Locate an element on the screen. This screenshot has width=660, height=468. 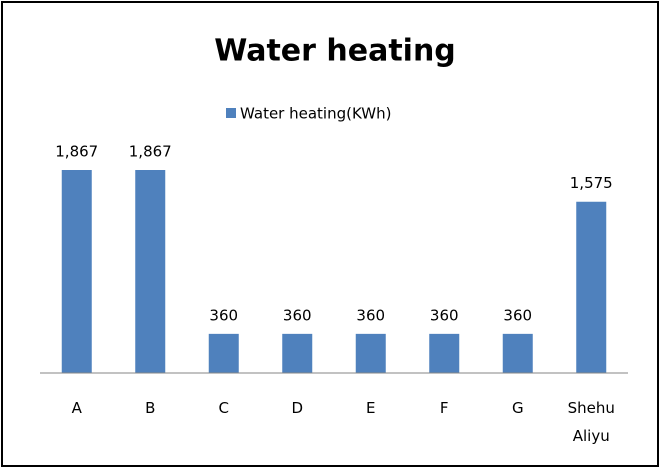
chart-title: Water heating is located at coordinates (335, 51).